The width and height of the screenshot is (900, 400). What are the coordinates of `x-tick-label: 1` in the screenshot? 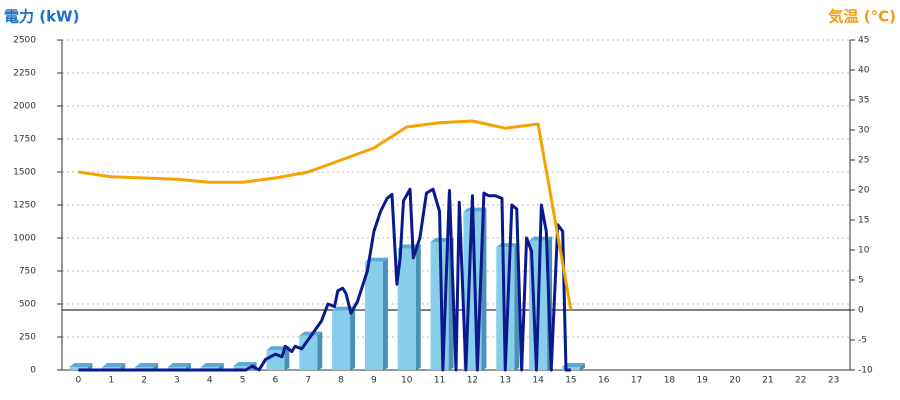 It's located at (111, 381).